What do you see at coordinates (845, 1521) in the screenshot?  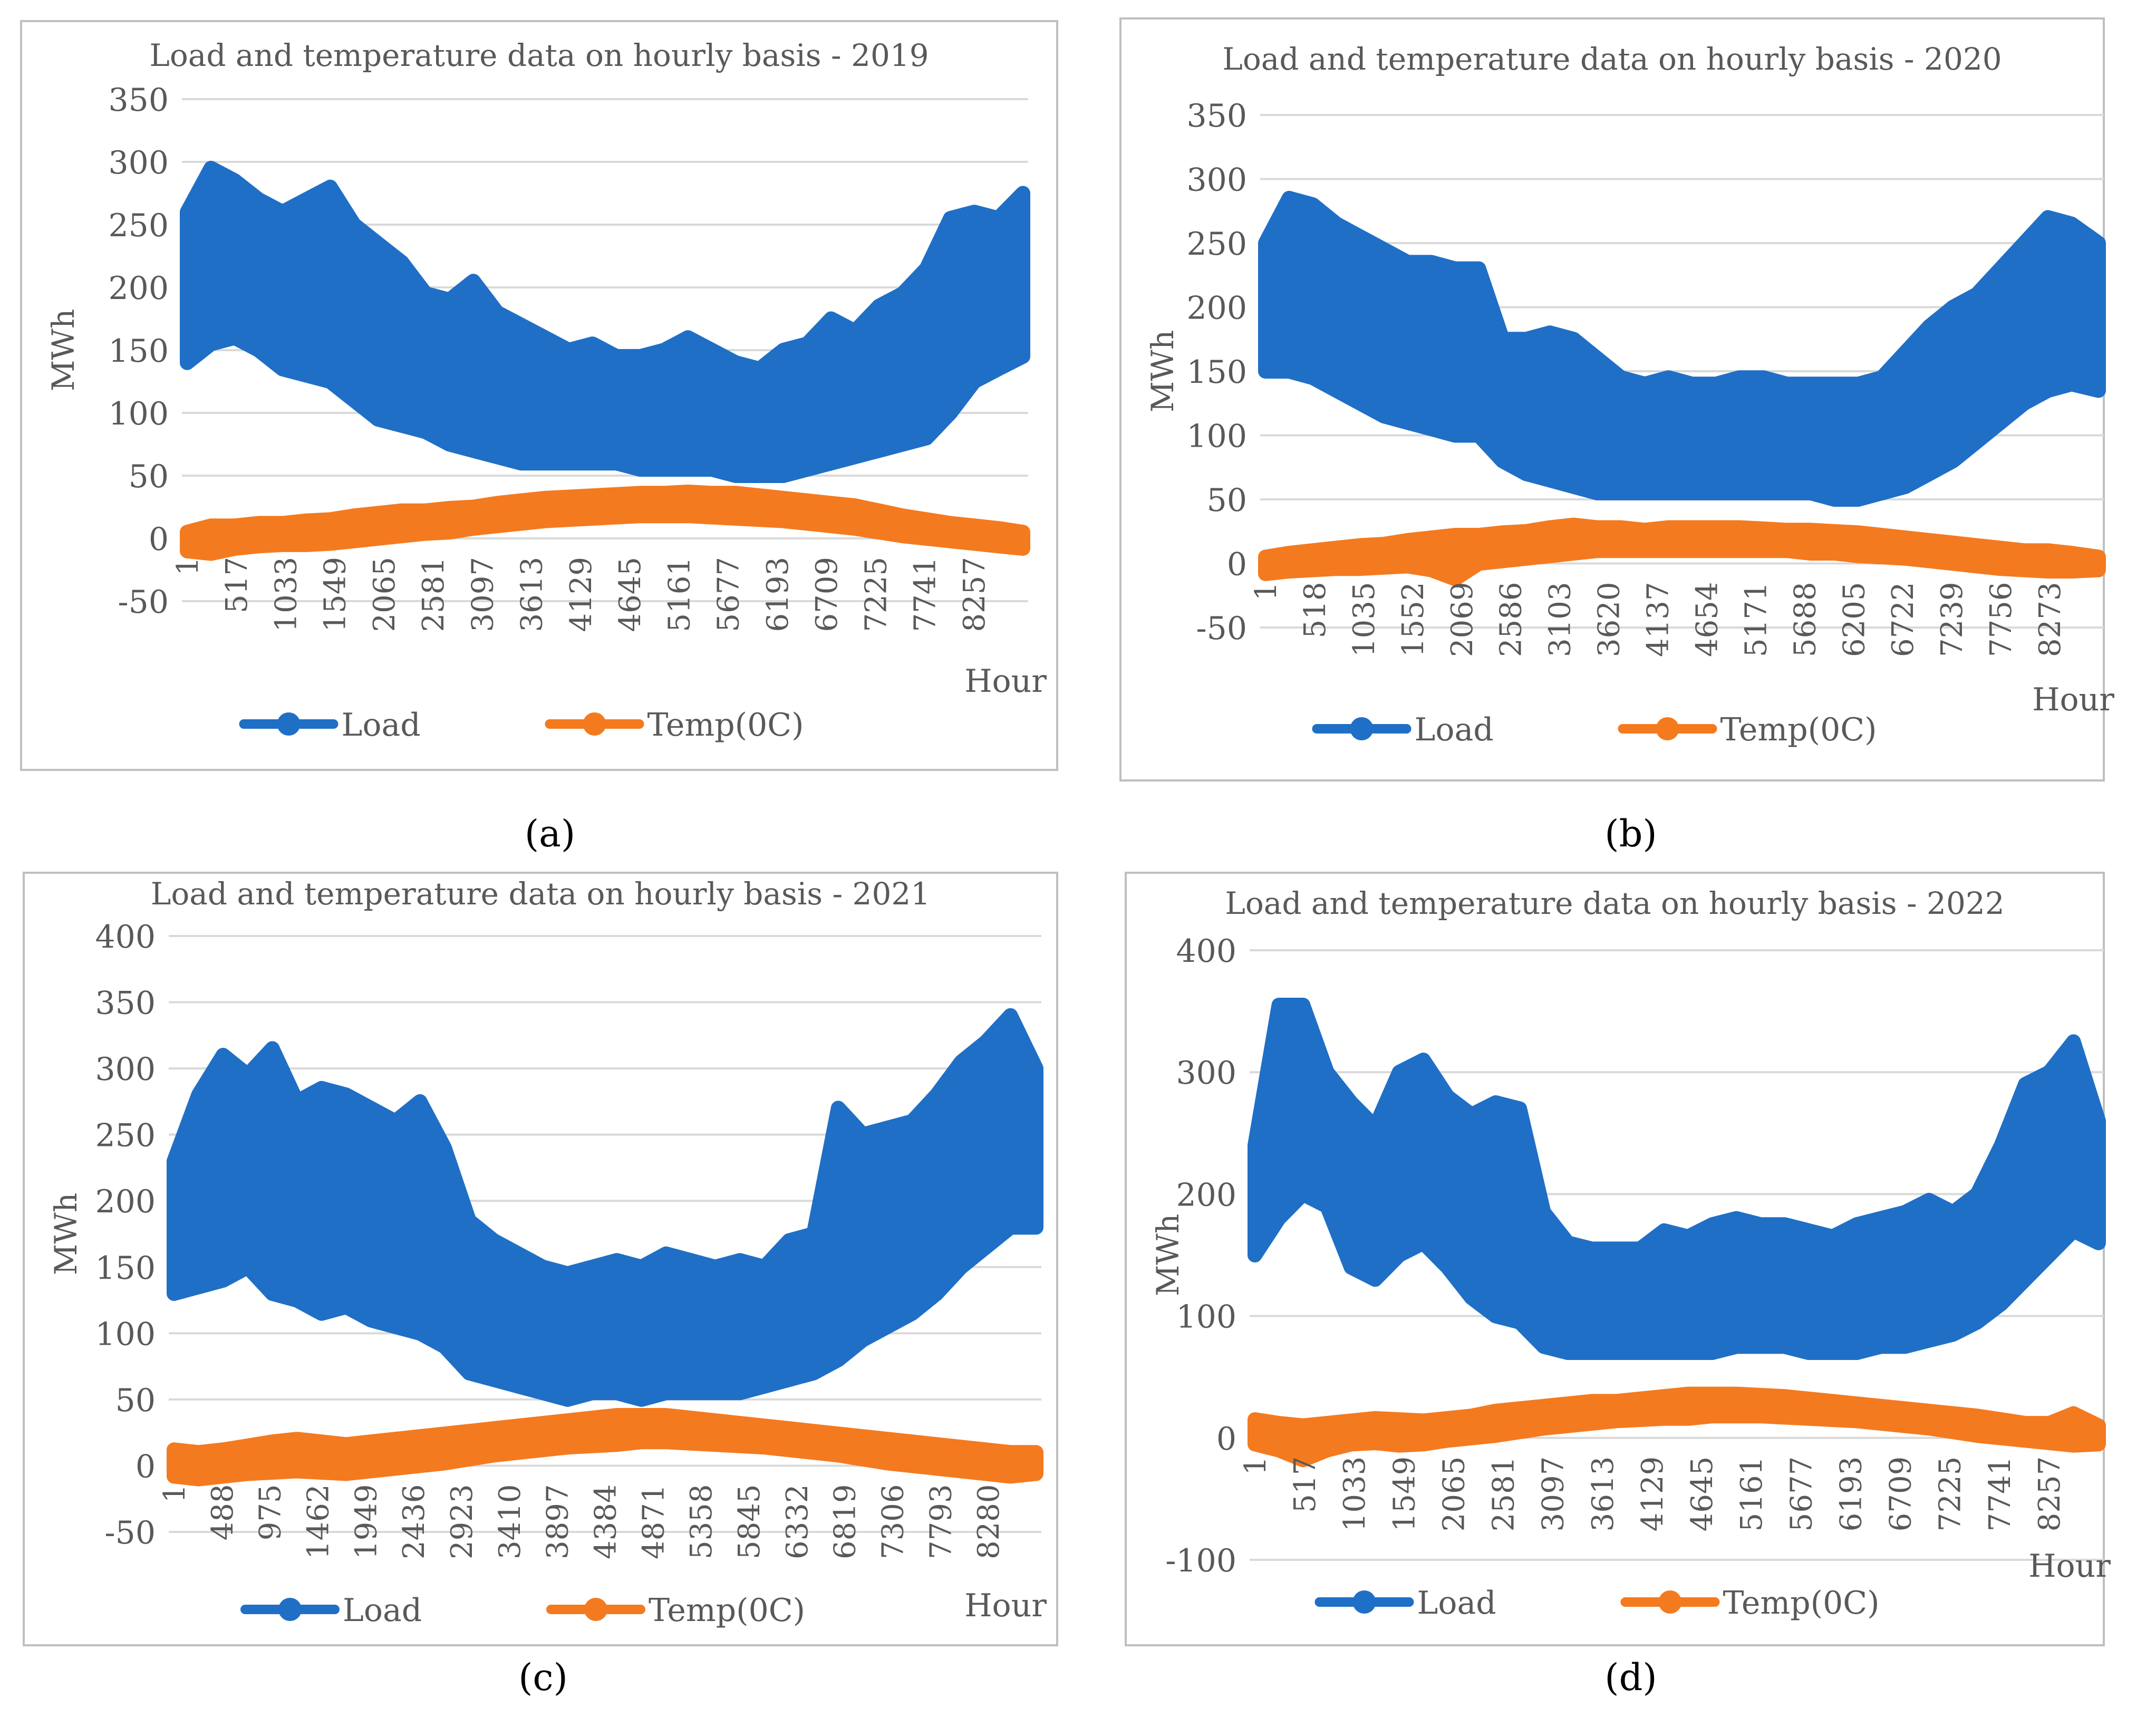 I see `x-tick-label: 6819` at bounding box center [845, 1521].